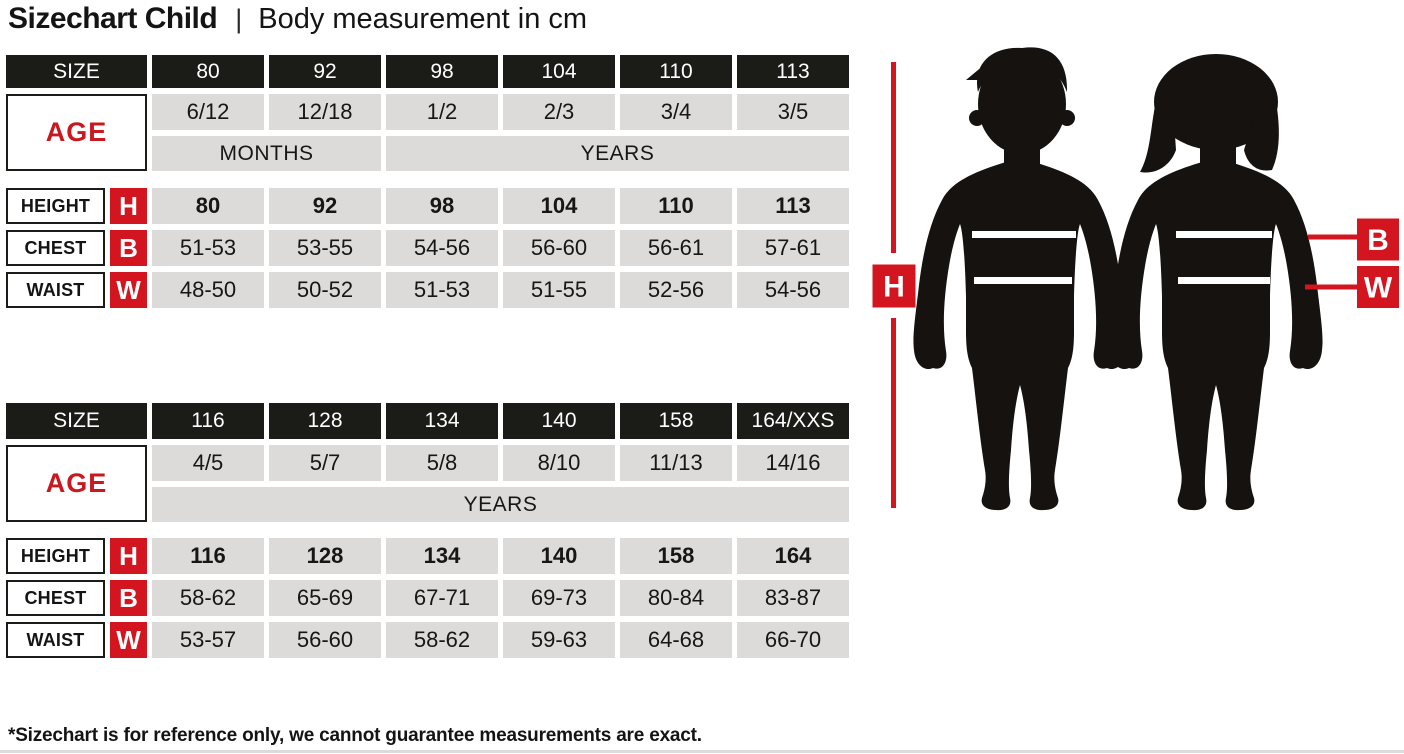  I want to click on waist-marker-letter: W, so click(1378, 288).